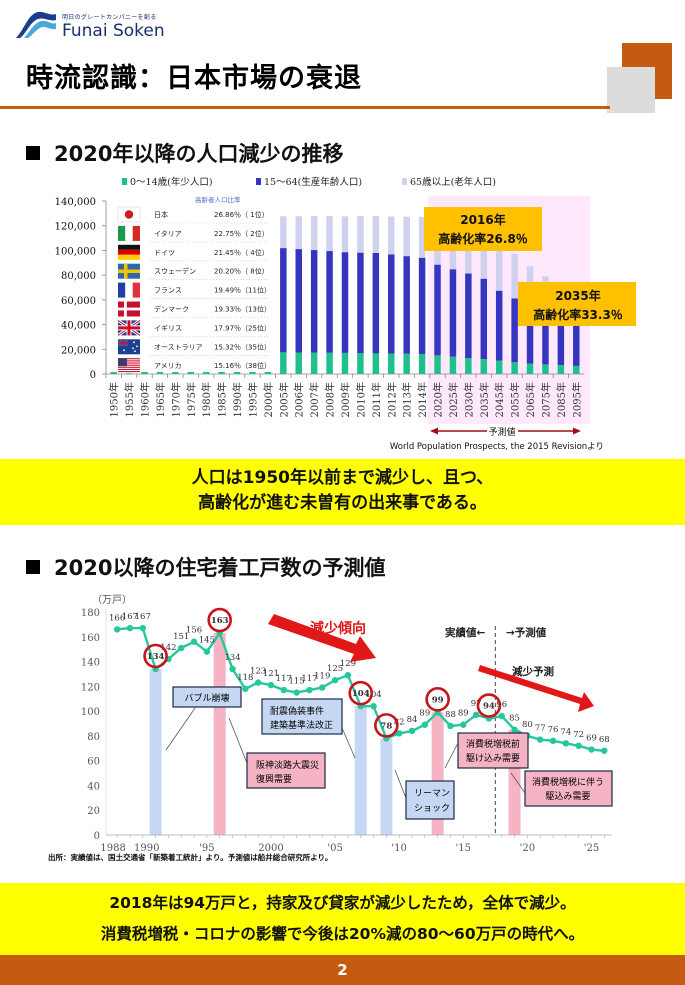 This screenshot has height=985, width=685. I want to click on unit-label: （万戸）, so click(112, 600).